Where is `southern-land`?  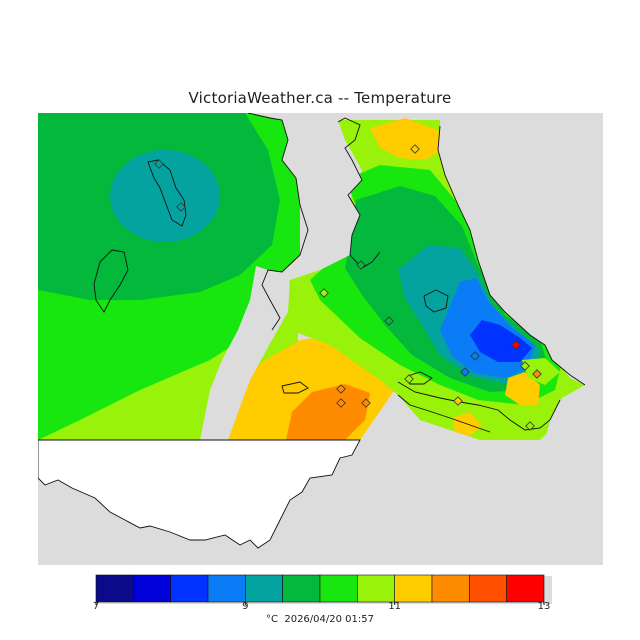 southern-land is located at coordinates (199, 494).